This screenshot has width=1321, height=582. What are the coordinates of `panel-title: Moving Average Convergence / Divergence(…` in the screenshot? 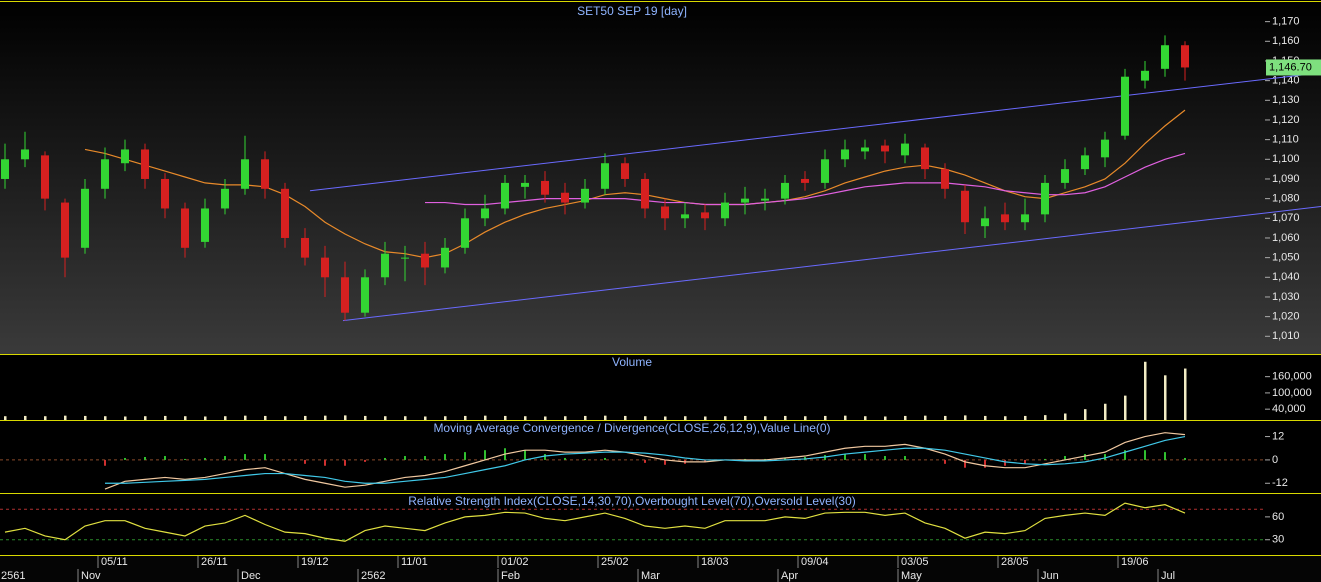 It's located at (631, 428).